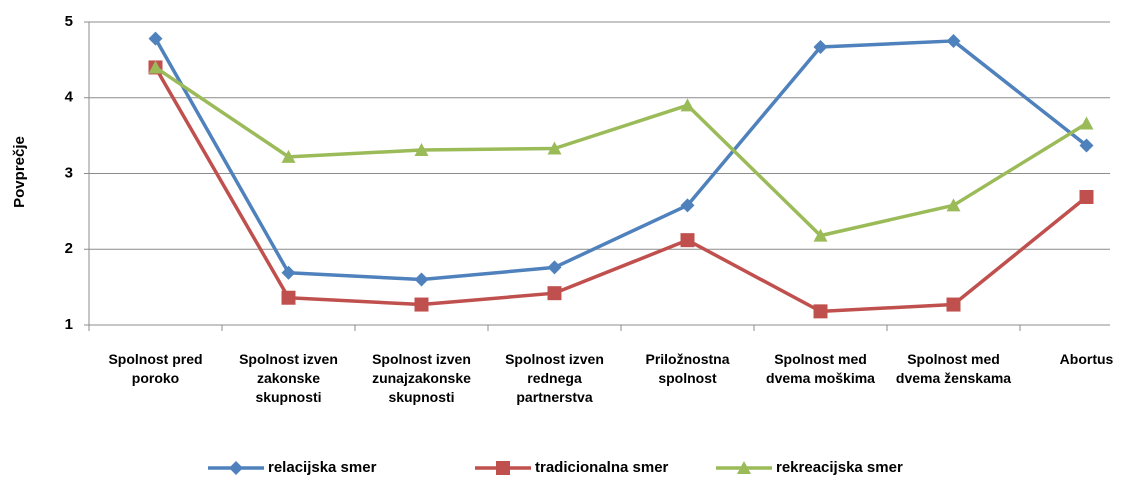 The height and width of the screenshot is (483, 1124). Describe the element at coordinates (155, 368) in the screenshot. I see `x-tick-label: Spolnost pred poroko` at that location.